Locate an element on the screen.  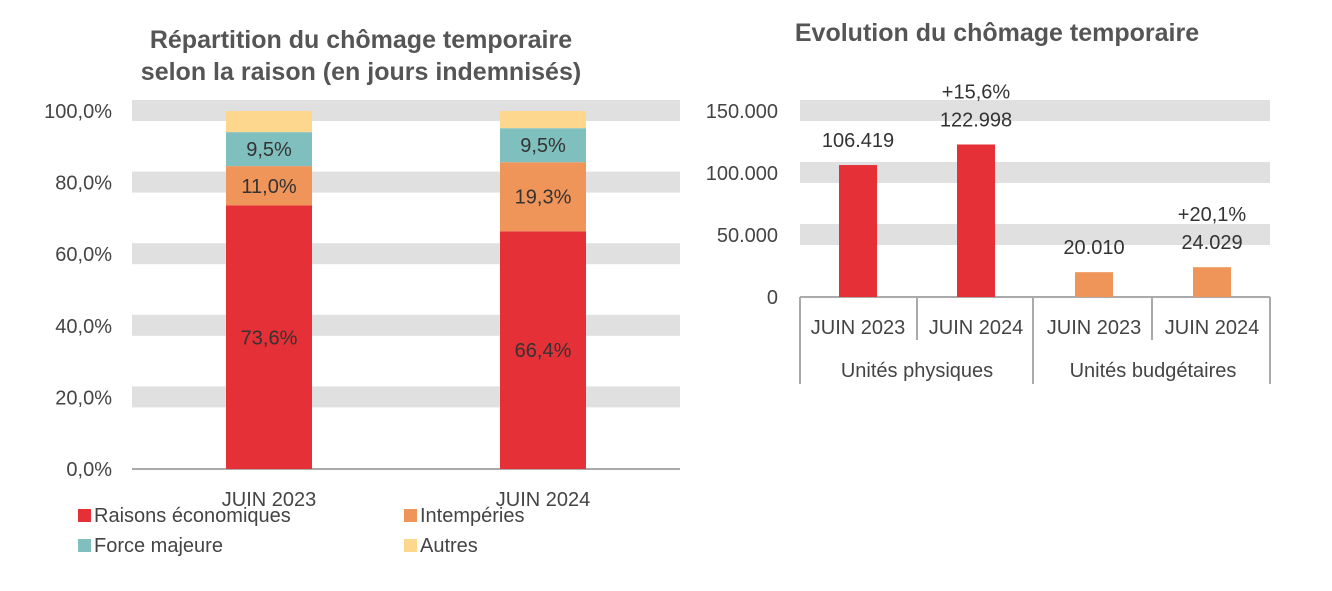
data-label: 20.010 is located at coordinates (1093, 248).